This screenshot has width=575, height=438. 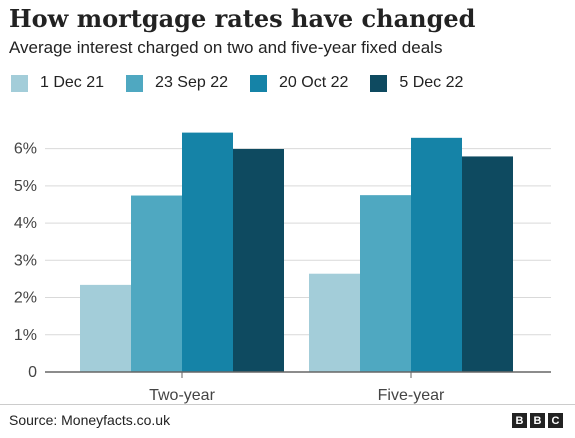 I want to click on source-note: Source: Moneyfacts.co.uk, so click(x=90, y=420).